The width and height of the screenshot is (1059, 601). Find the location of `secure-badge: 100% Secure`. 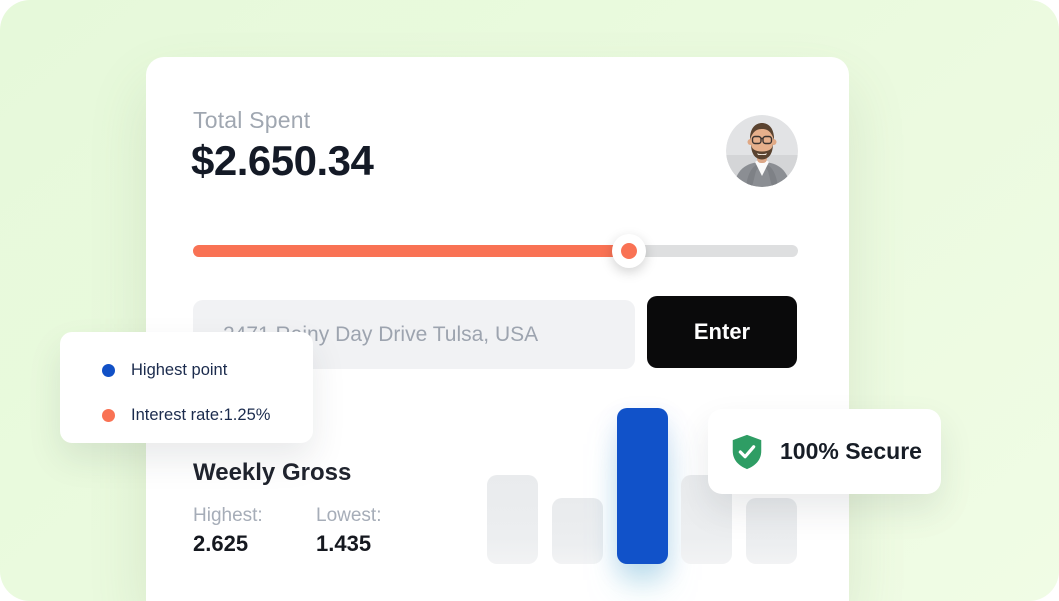

secure-badge: 100% Secure is located at coordinates (824, 451).